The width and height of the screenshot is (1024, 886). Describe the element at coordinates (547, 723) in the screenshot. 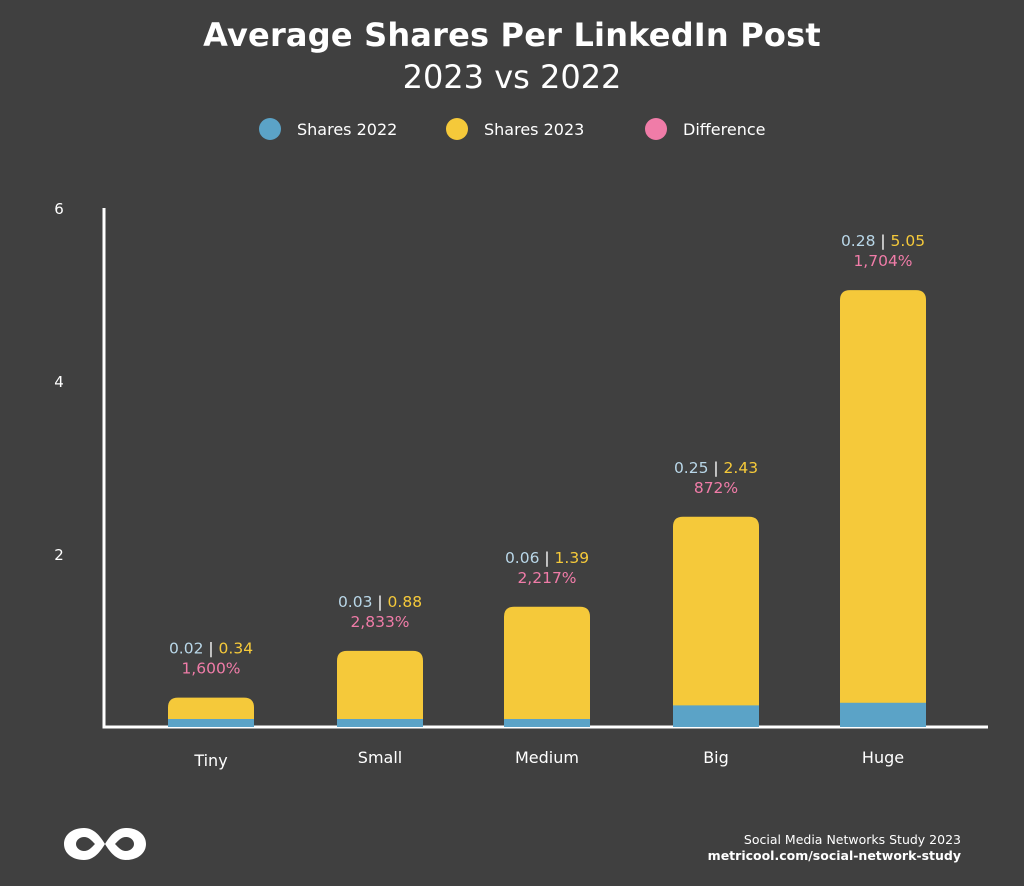

I see `bar-2022-medium` at that location.